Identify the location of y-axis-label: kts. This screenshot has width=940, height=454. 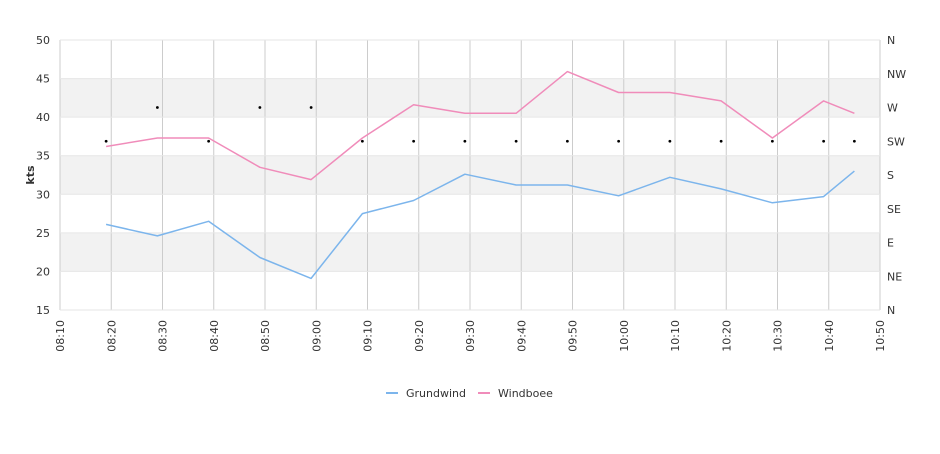
(30, 175).